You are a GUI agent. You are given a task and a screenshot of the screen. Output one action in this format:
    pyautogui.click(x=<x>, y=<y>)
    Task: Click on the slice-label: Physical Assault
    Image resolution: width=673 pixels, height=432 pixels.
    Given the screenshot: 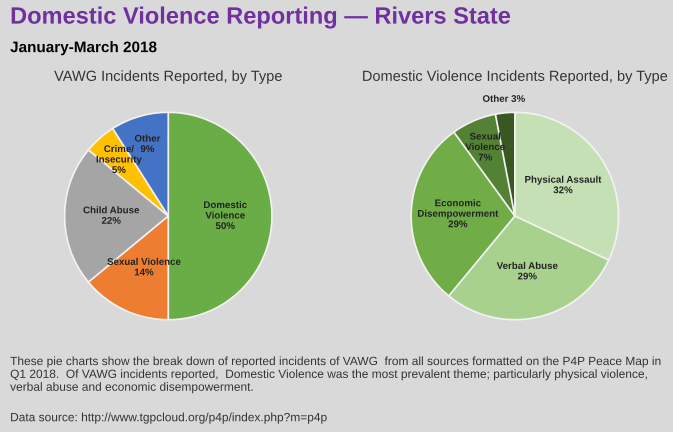 What is the action you would take?
    pyautogui.click(x=563, y=180)
    